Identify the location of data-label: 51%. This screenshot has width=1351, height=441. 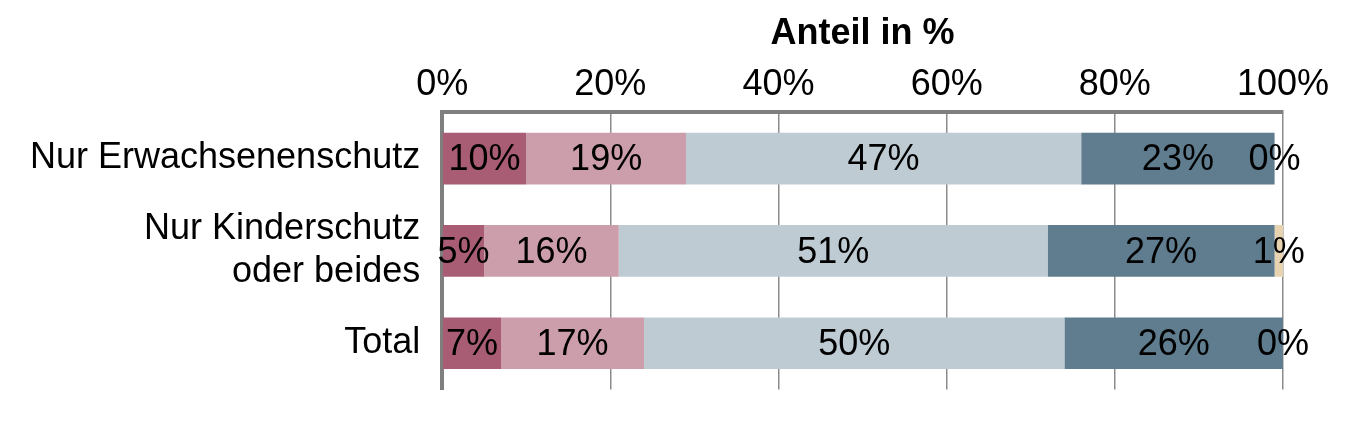
(833, 250).